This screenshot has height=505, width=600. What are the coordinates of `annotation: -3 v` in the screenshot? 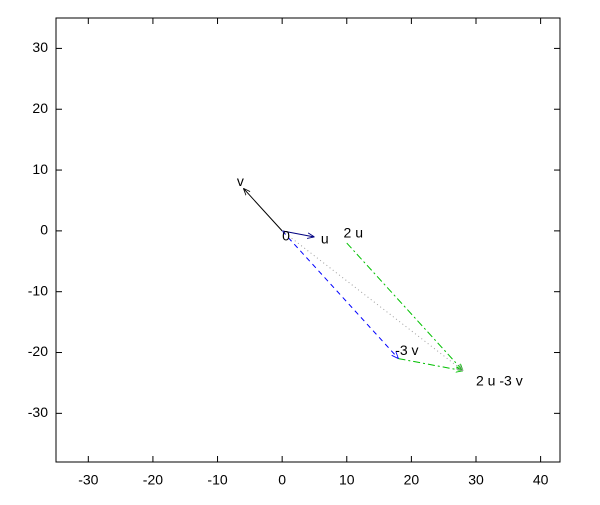 It's located at (406, 350).